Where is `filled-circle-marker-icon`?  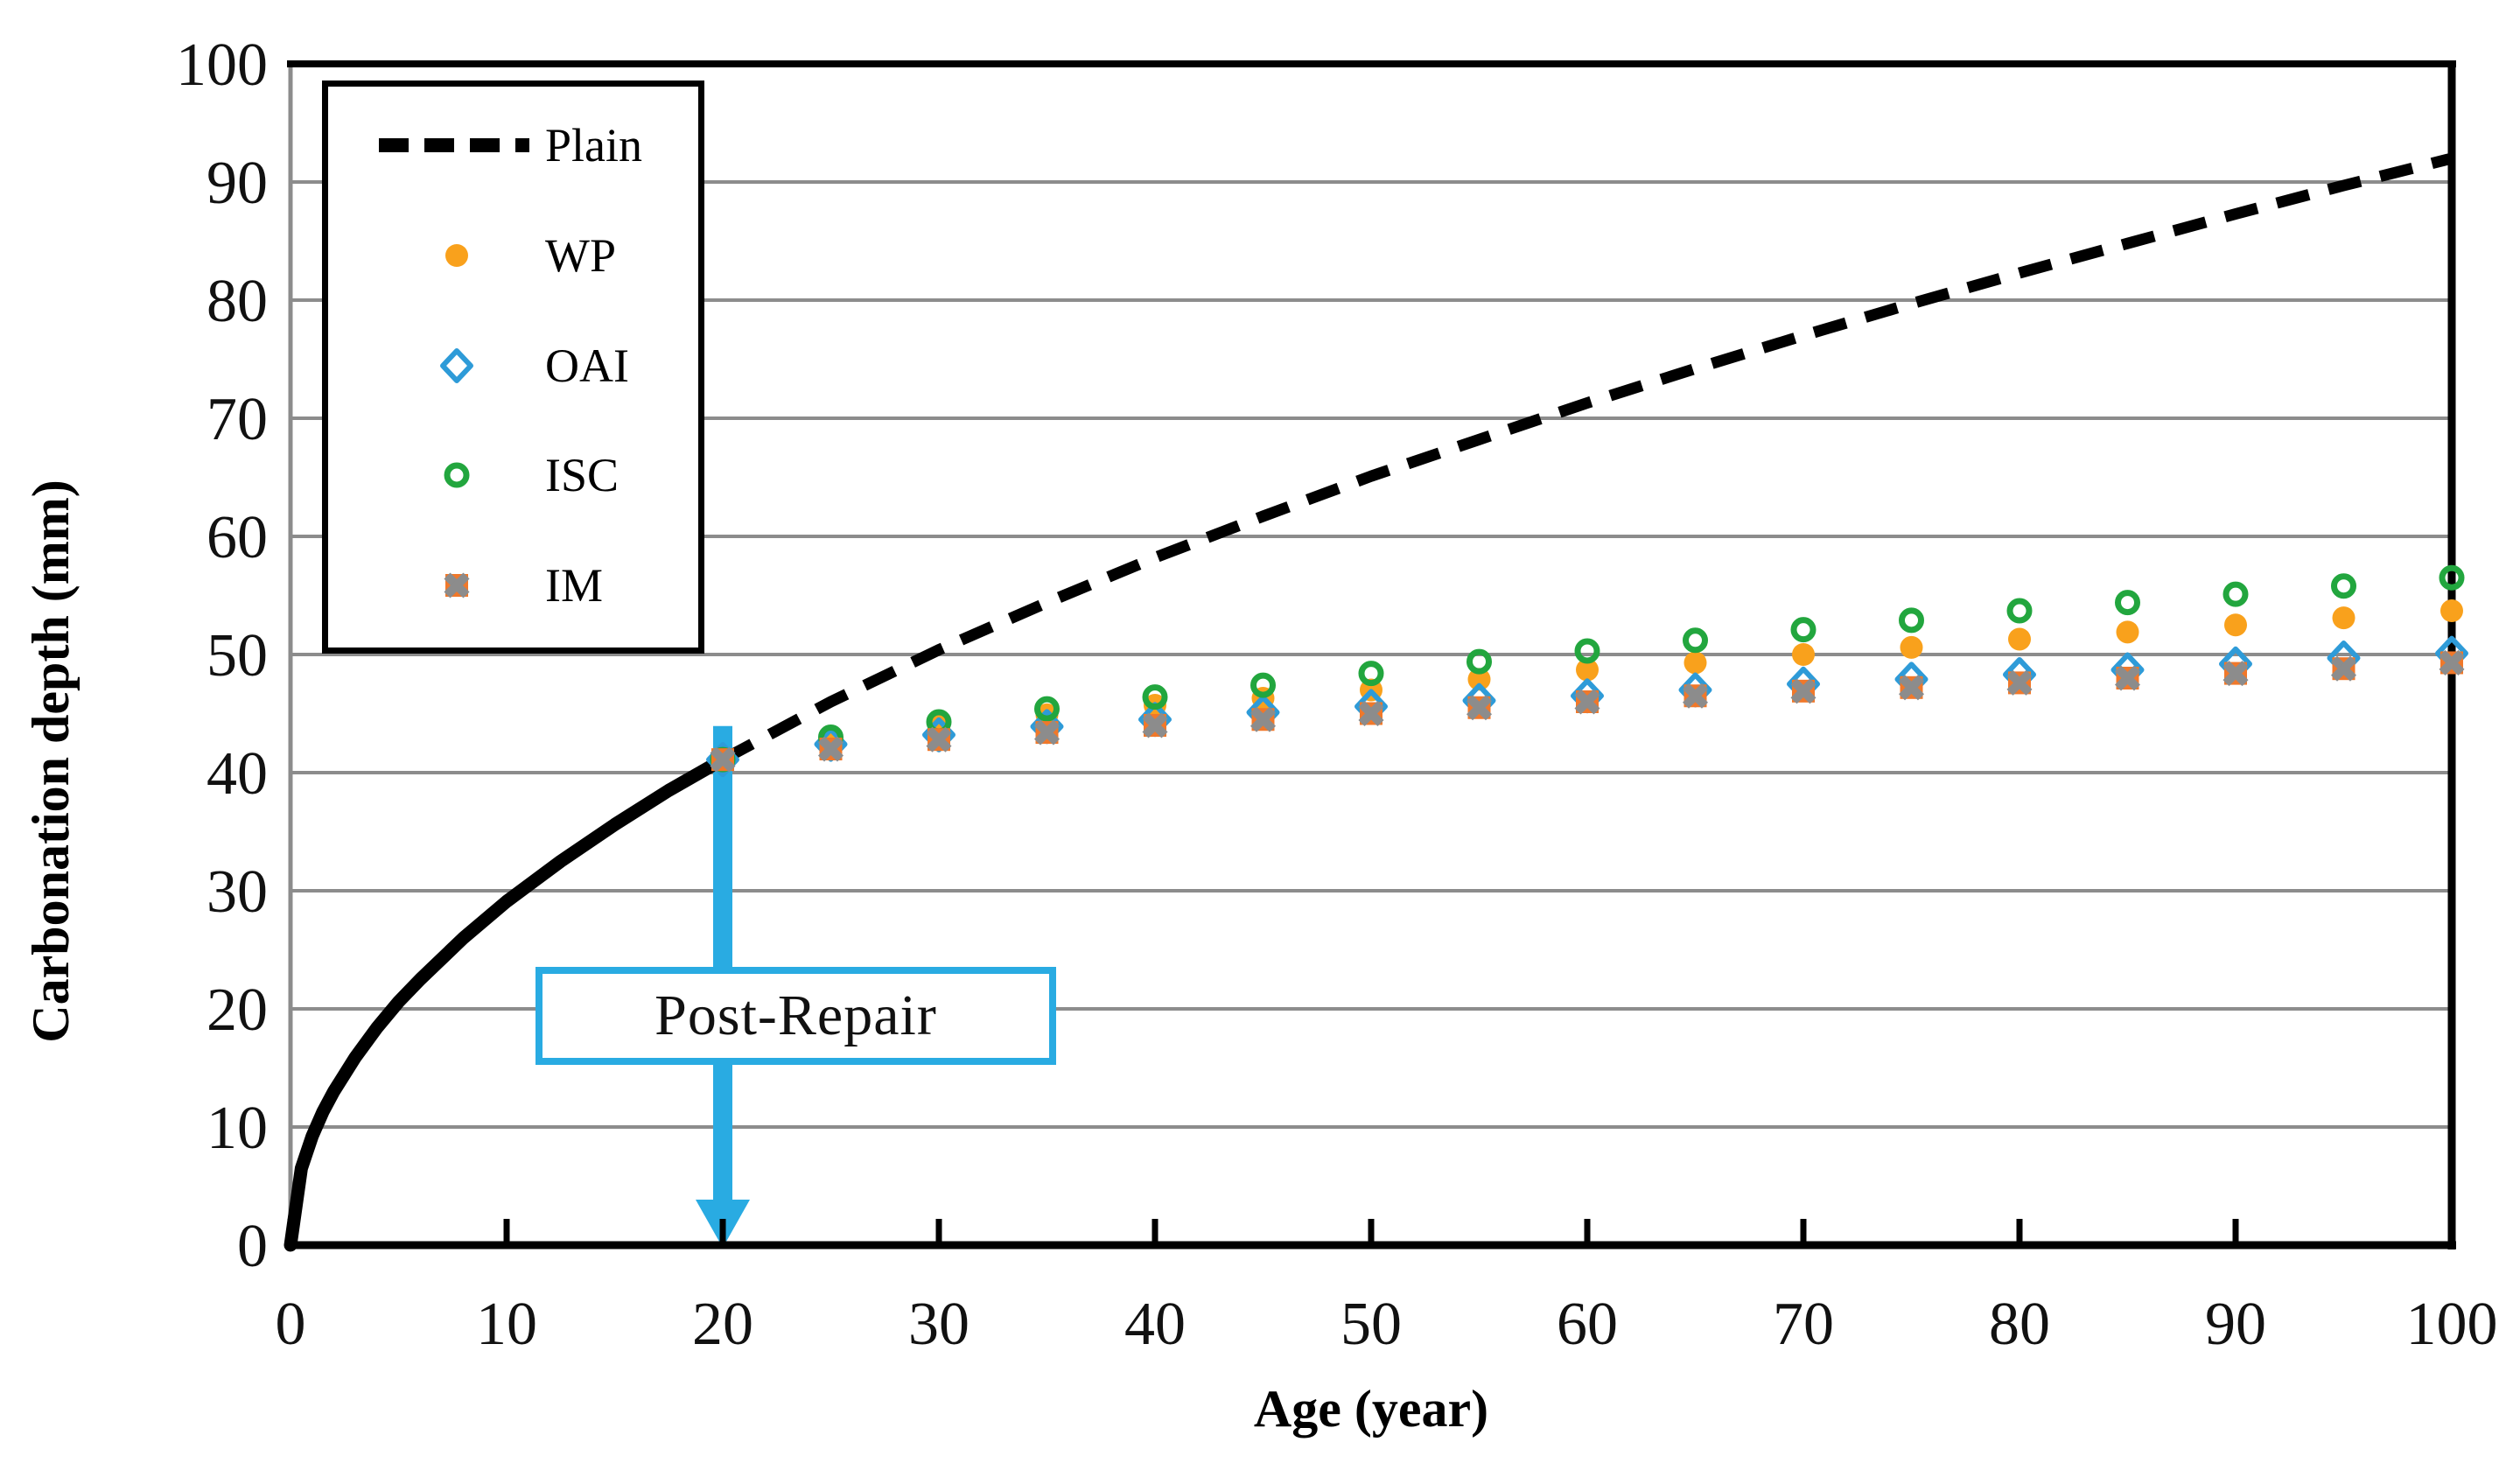 filled-circle-marker-icon is located at coordinates (456, 255).